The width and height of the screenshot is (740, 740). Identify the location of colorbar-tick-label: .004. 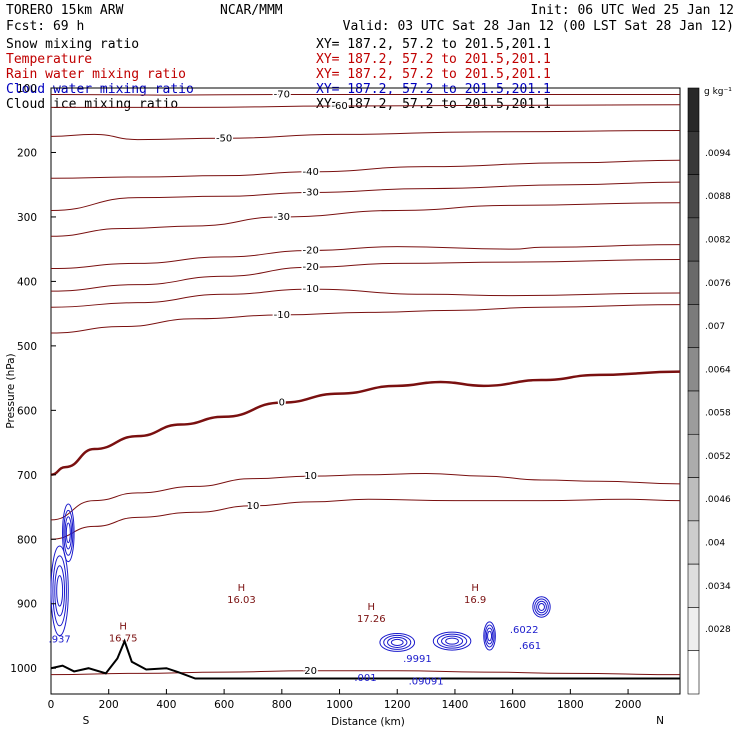
(715, 544).